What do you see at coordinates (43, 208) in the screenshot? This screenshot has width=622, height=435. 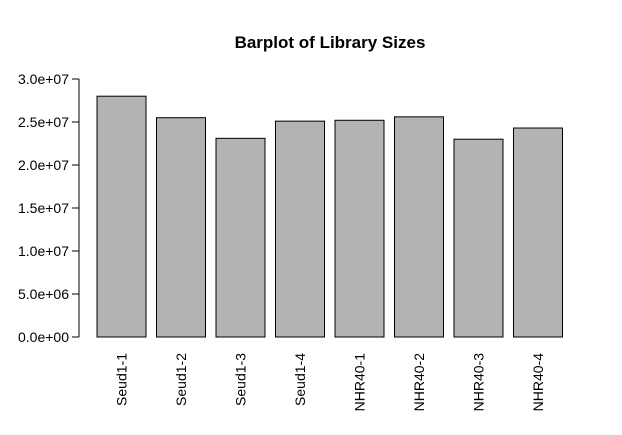 I see `y-tick-label: 1.5e+07` at bounding box center [43, 208].